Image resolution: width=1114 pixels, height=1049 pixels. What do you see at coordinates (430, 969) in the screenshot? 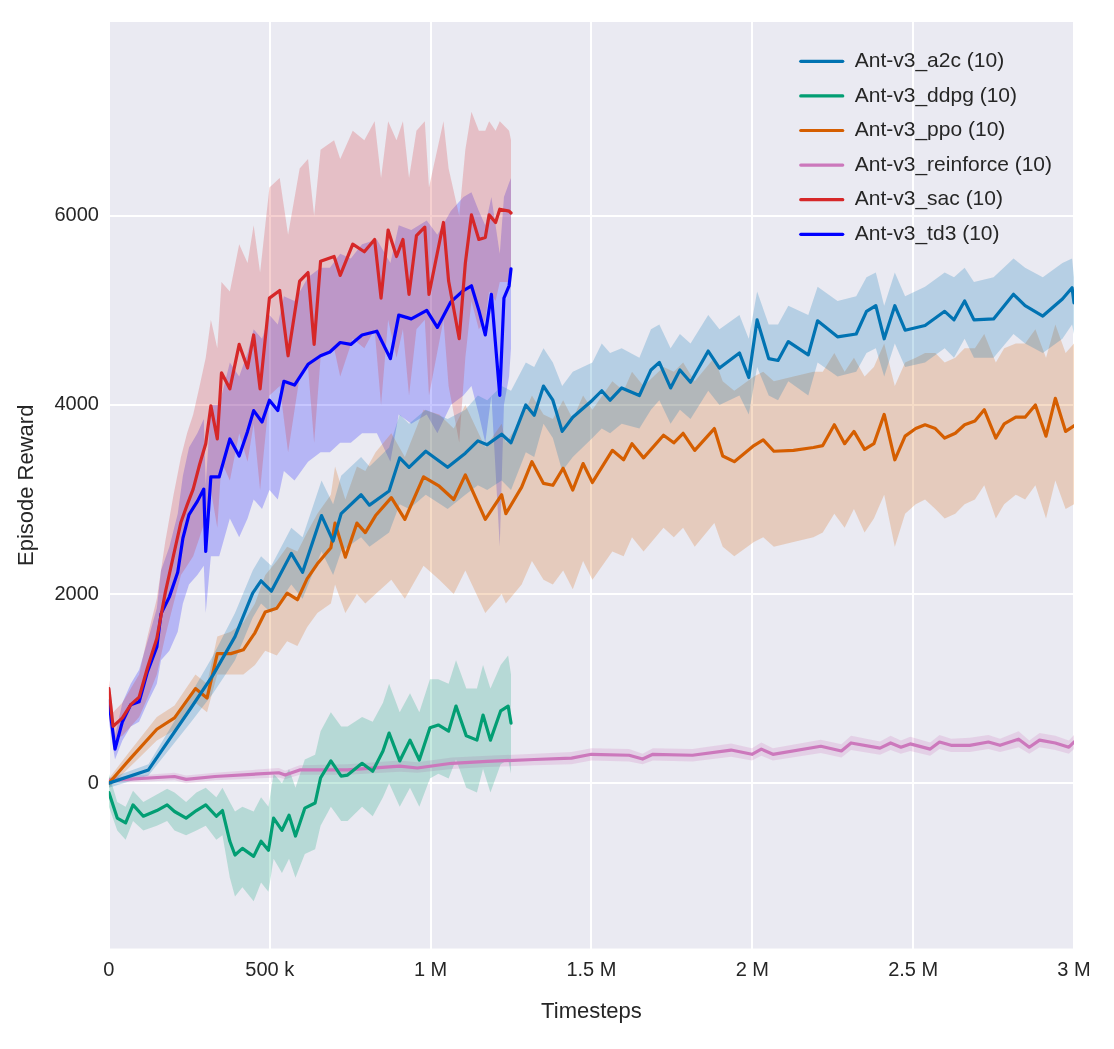
I see `x-tick-label: 1 M` at bounding box center [430, 969].